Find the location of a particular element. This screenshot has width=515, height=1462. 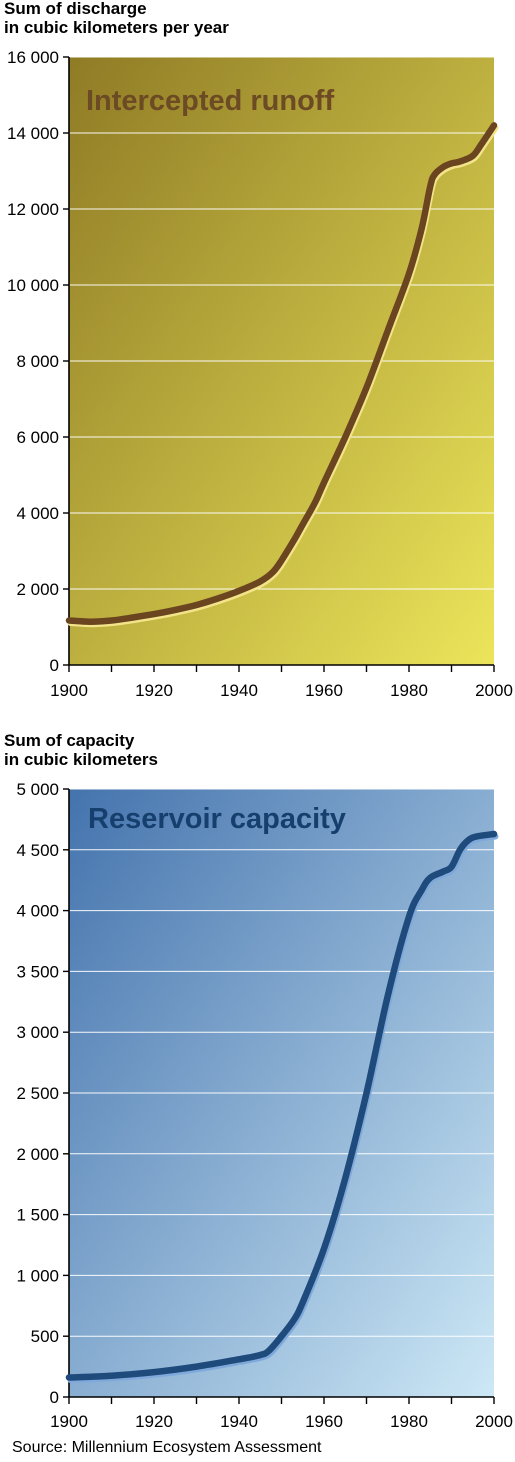

chart2-y-axis-label: Sum of capacity in cubic kilometers is located at coordinates (81, 750).